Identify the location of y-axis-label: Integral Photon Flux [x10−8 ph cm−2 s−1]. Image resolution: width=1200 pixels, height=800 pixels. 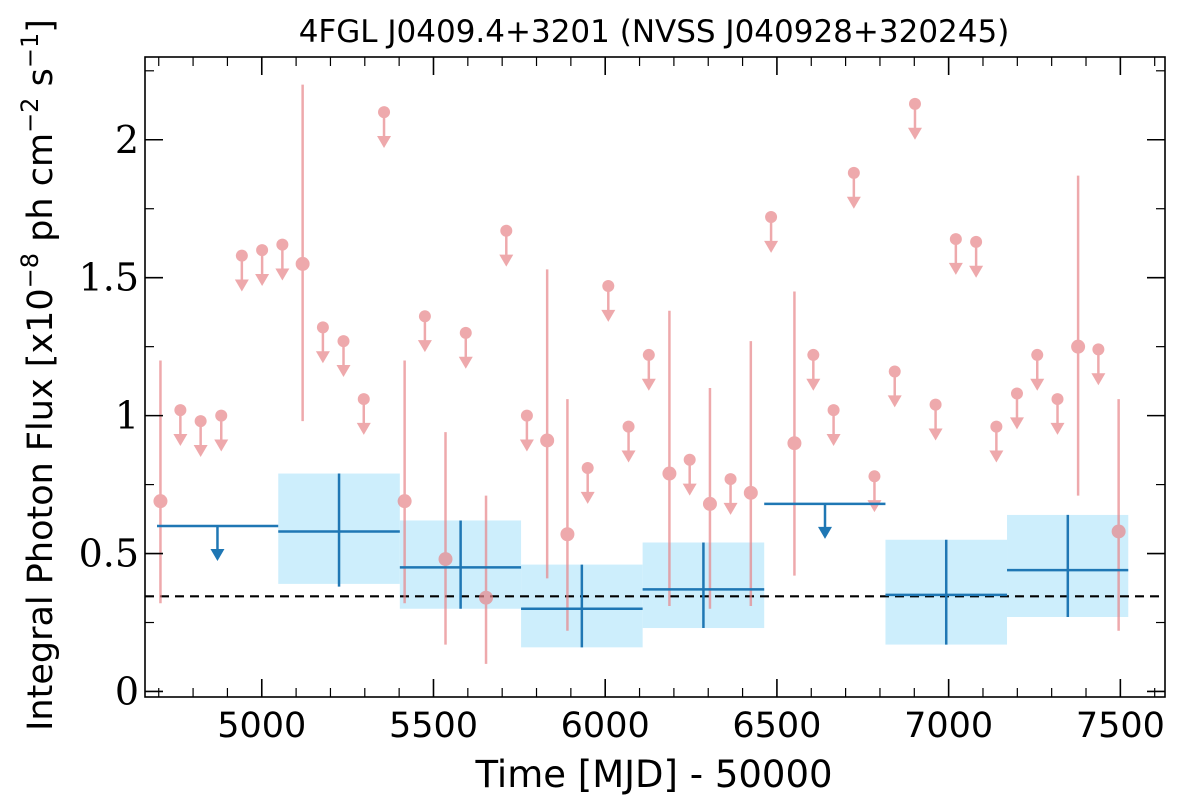
(38, 375).